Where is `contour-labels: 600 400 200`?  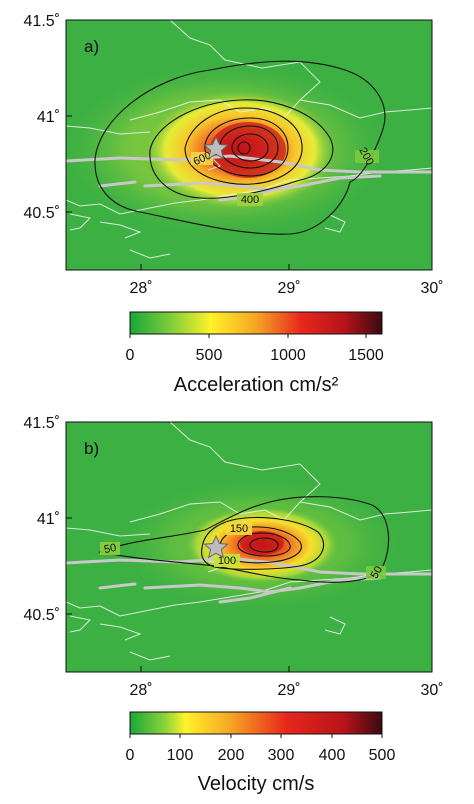
contour-labels: 600 400 200 is located at coordinates (285, 176).